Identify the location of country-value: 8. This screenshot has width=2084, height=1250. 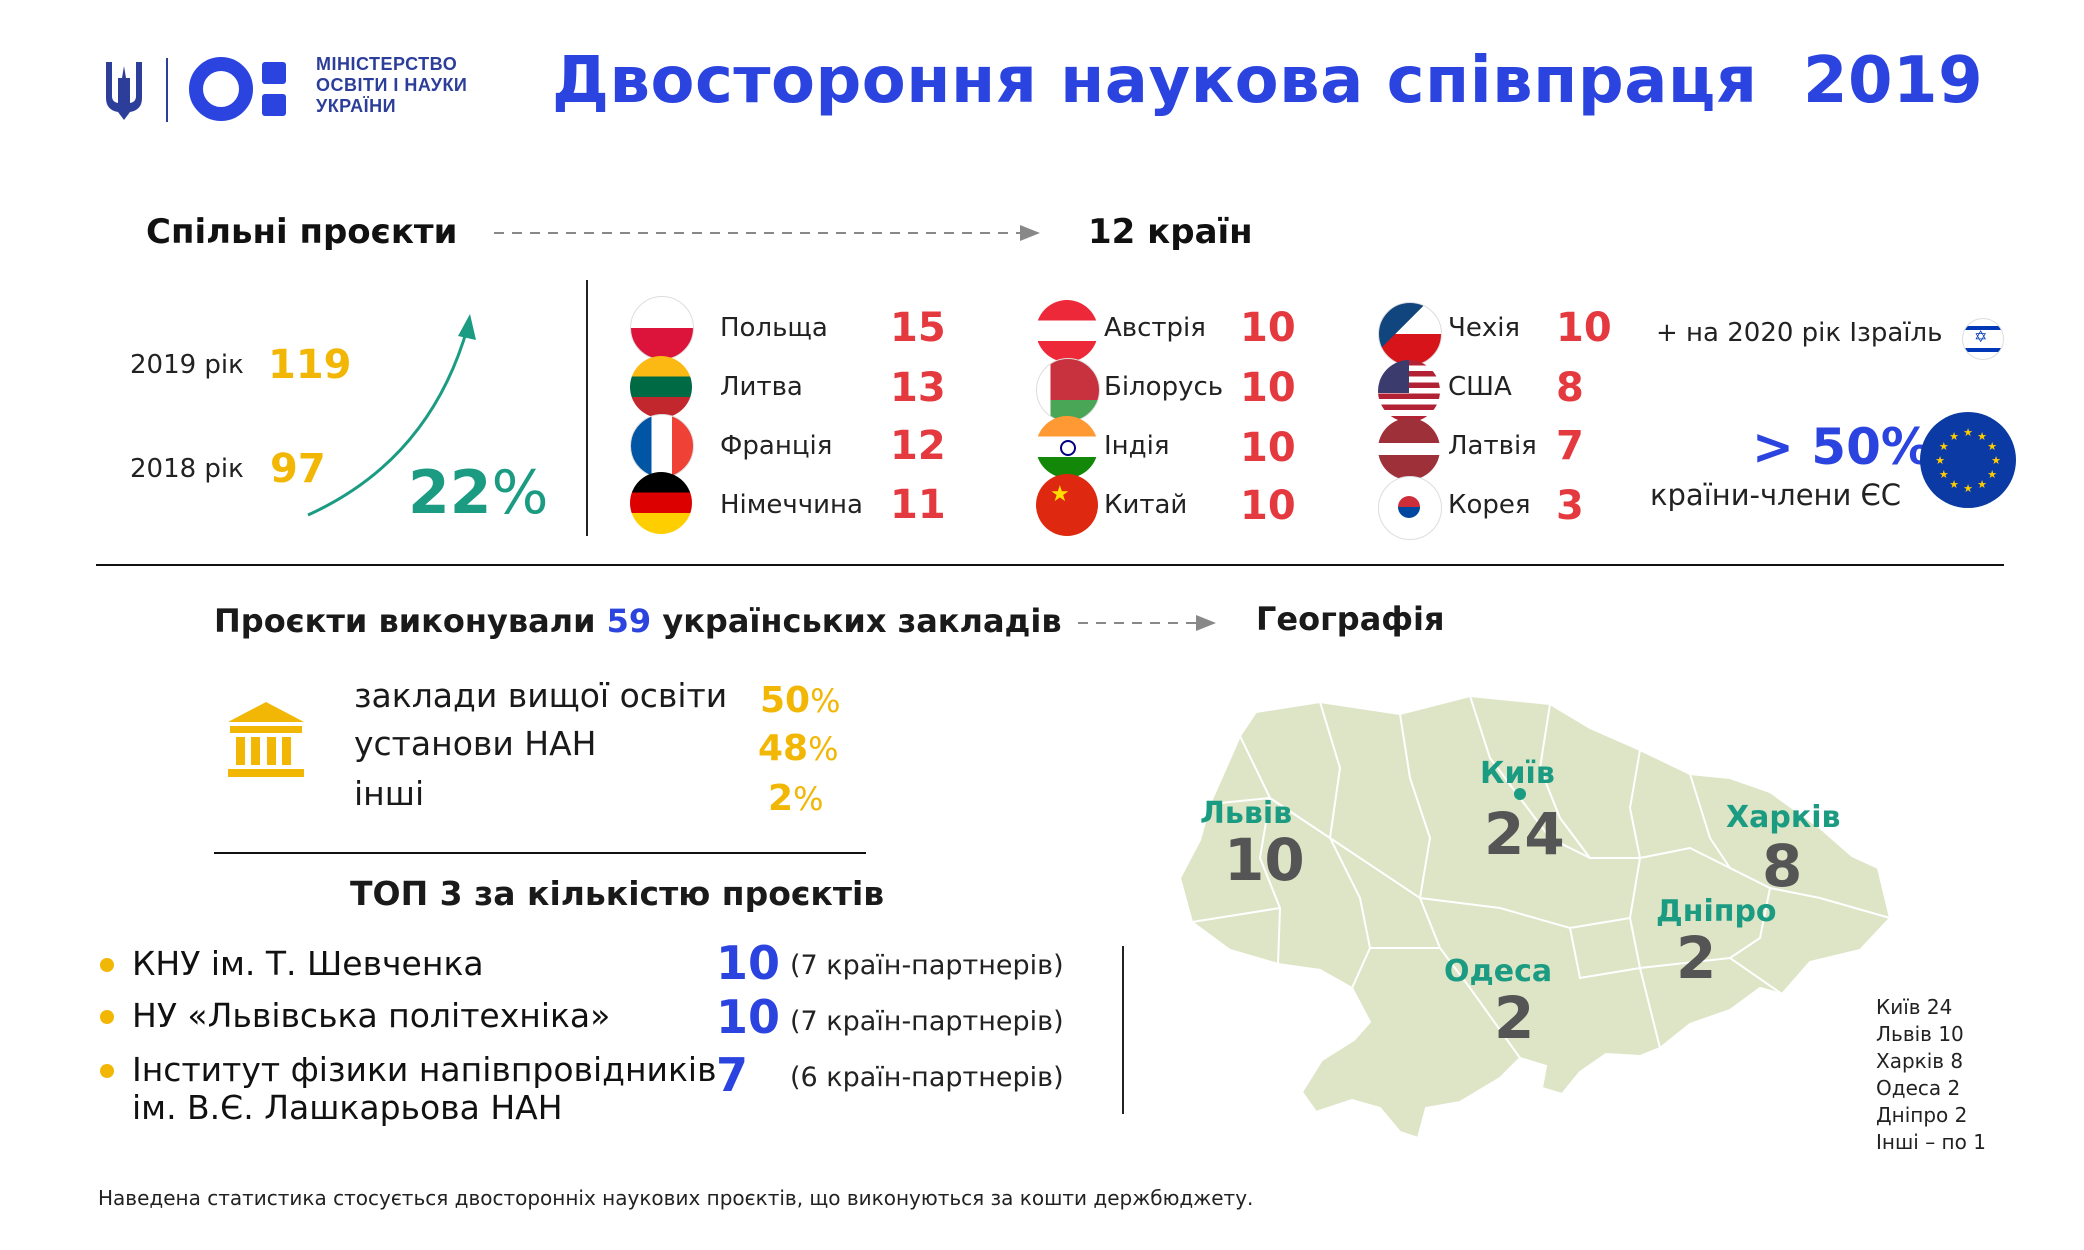
(1570, 388).